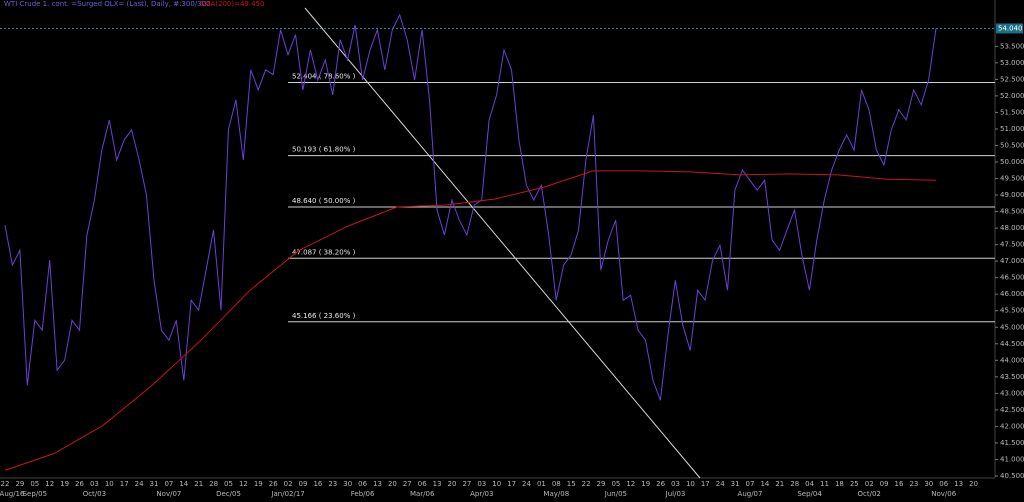 This screenshot has height=502, width=1024. What do you see at coordinates (466, 484) in the screenshot?
I see `x-tick-label: 27` at bounding box center [466, 484].